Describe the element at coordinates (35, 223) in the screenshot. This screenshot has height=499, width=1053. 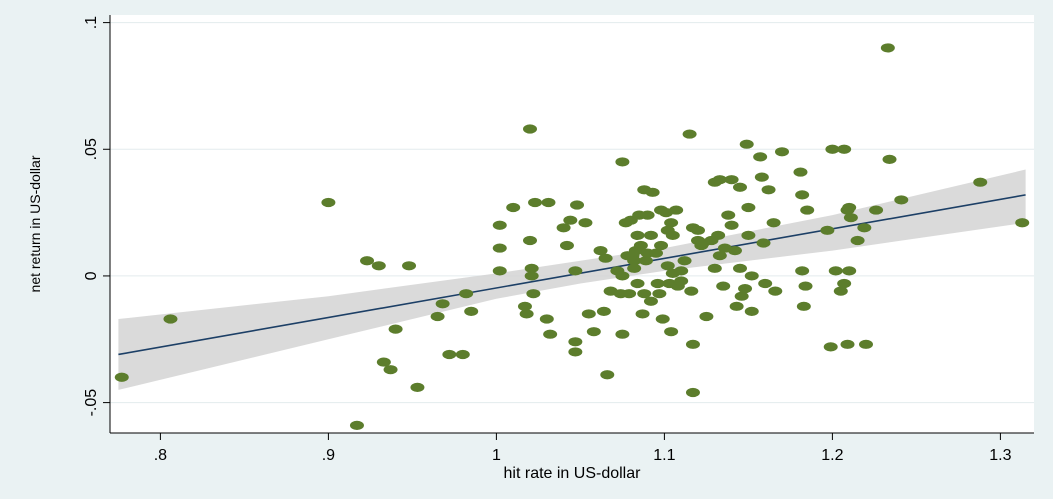
I see `y-axis-title: net return in US-dollar` at that location.